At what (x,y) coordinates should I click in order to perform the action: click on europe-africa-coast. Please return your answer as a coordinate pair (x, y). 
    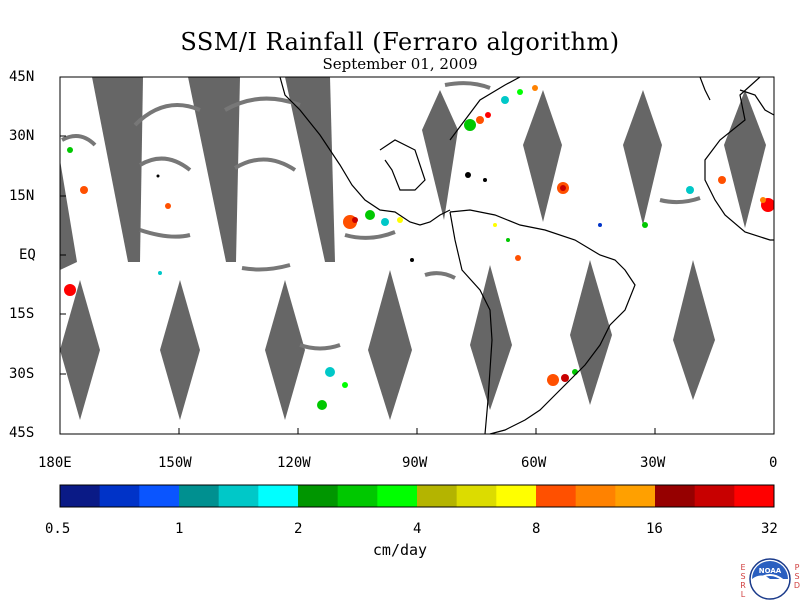
    Looking at the image, I should click on (739, 159).